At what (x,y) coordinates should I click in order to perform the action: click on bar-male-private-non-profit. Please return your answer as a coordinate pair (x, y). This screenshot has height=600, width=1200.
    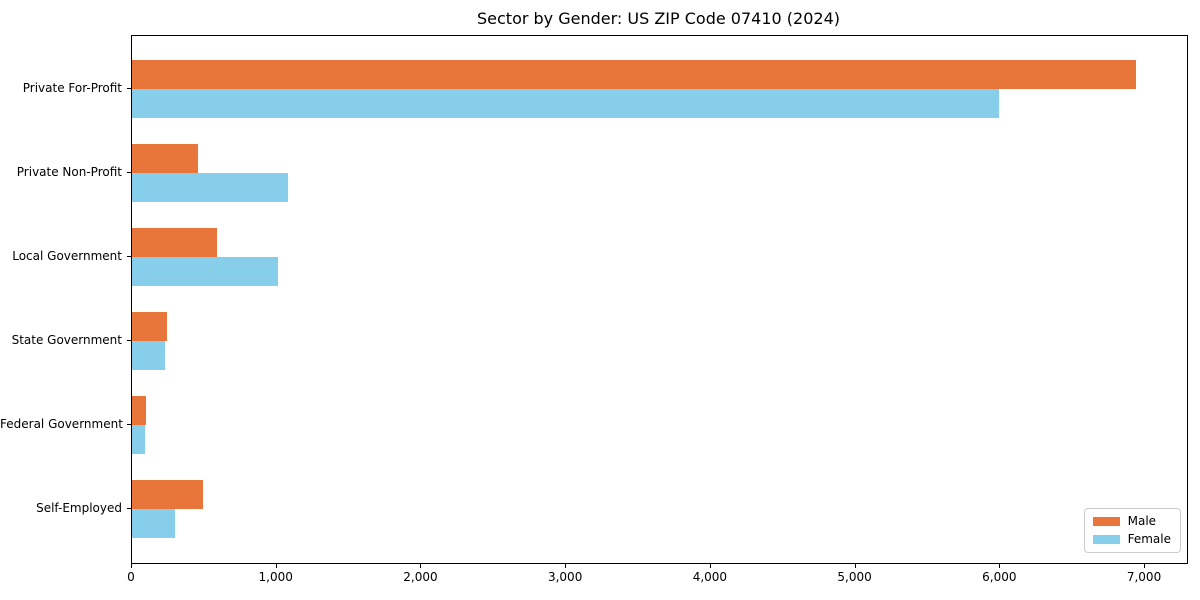
    Looking at the image, I should click on (165, 158).